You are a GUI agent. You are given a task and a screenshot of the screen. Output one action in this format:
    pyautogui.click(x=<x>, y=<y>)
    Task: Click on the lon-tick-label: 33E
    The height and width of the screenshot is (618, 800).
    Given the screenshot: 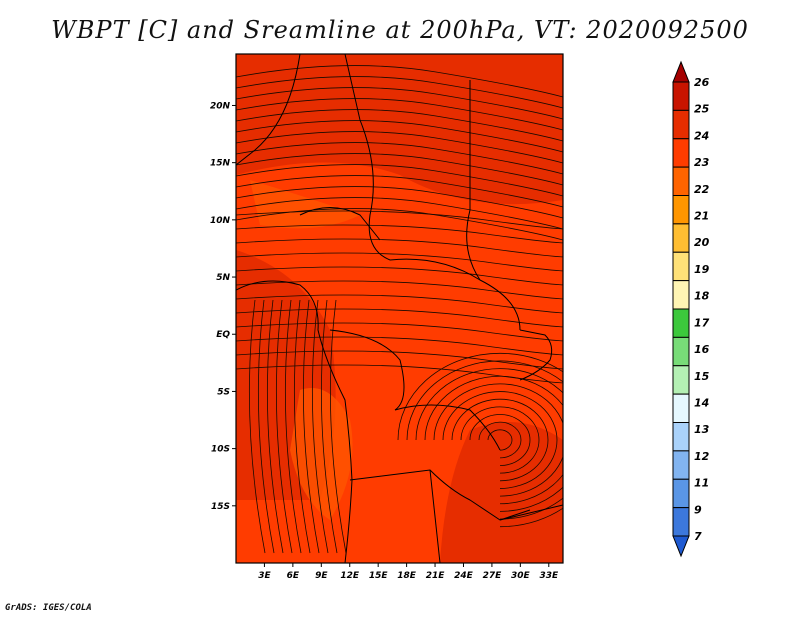 What is the action you would take?
    pyautogui.click(x=549, y=576)
    